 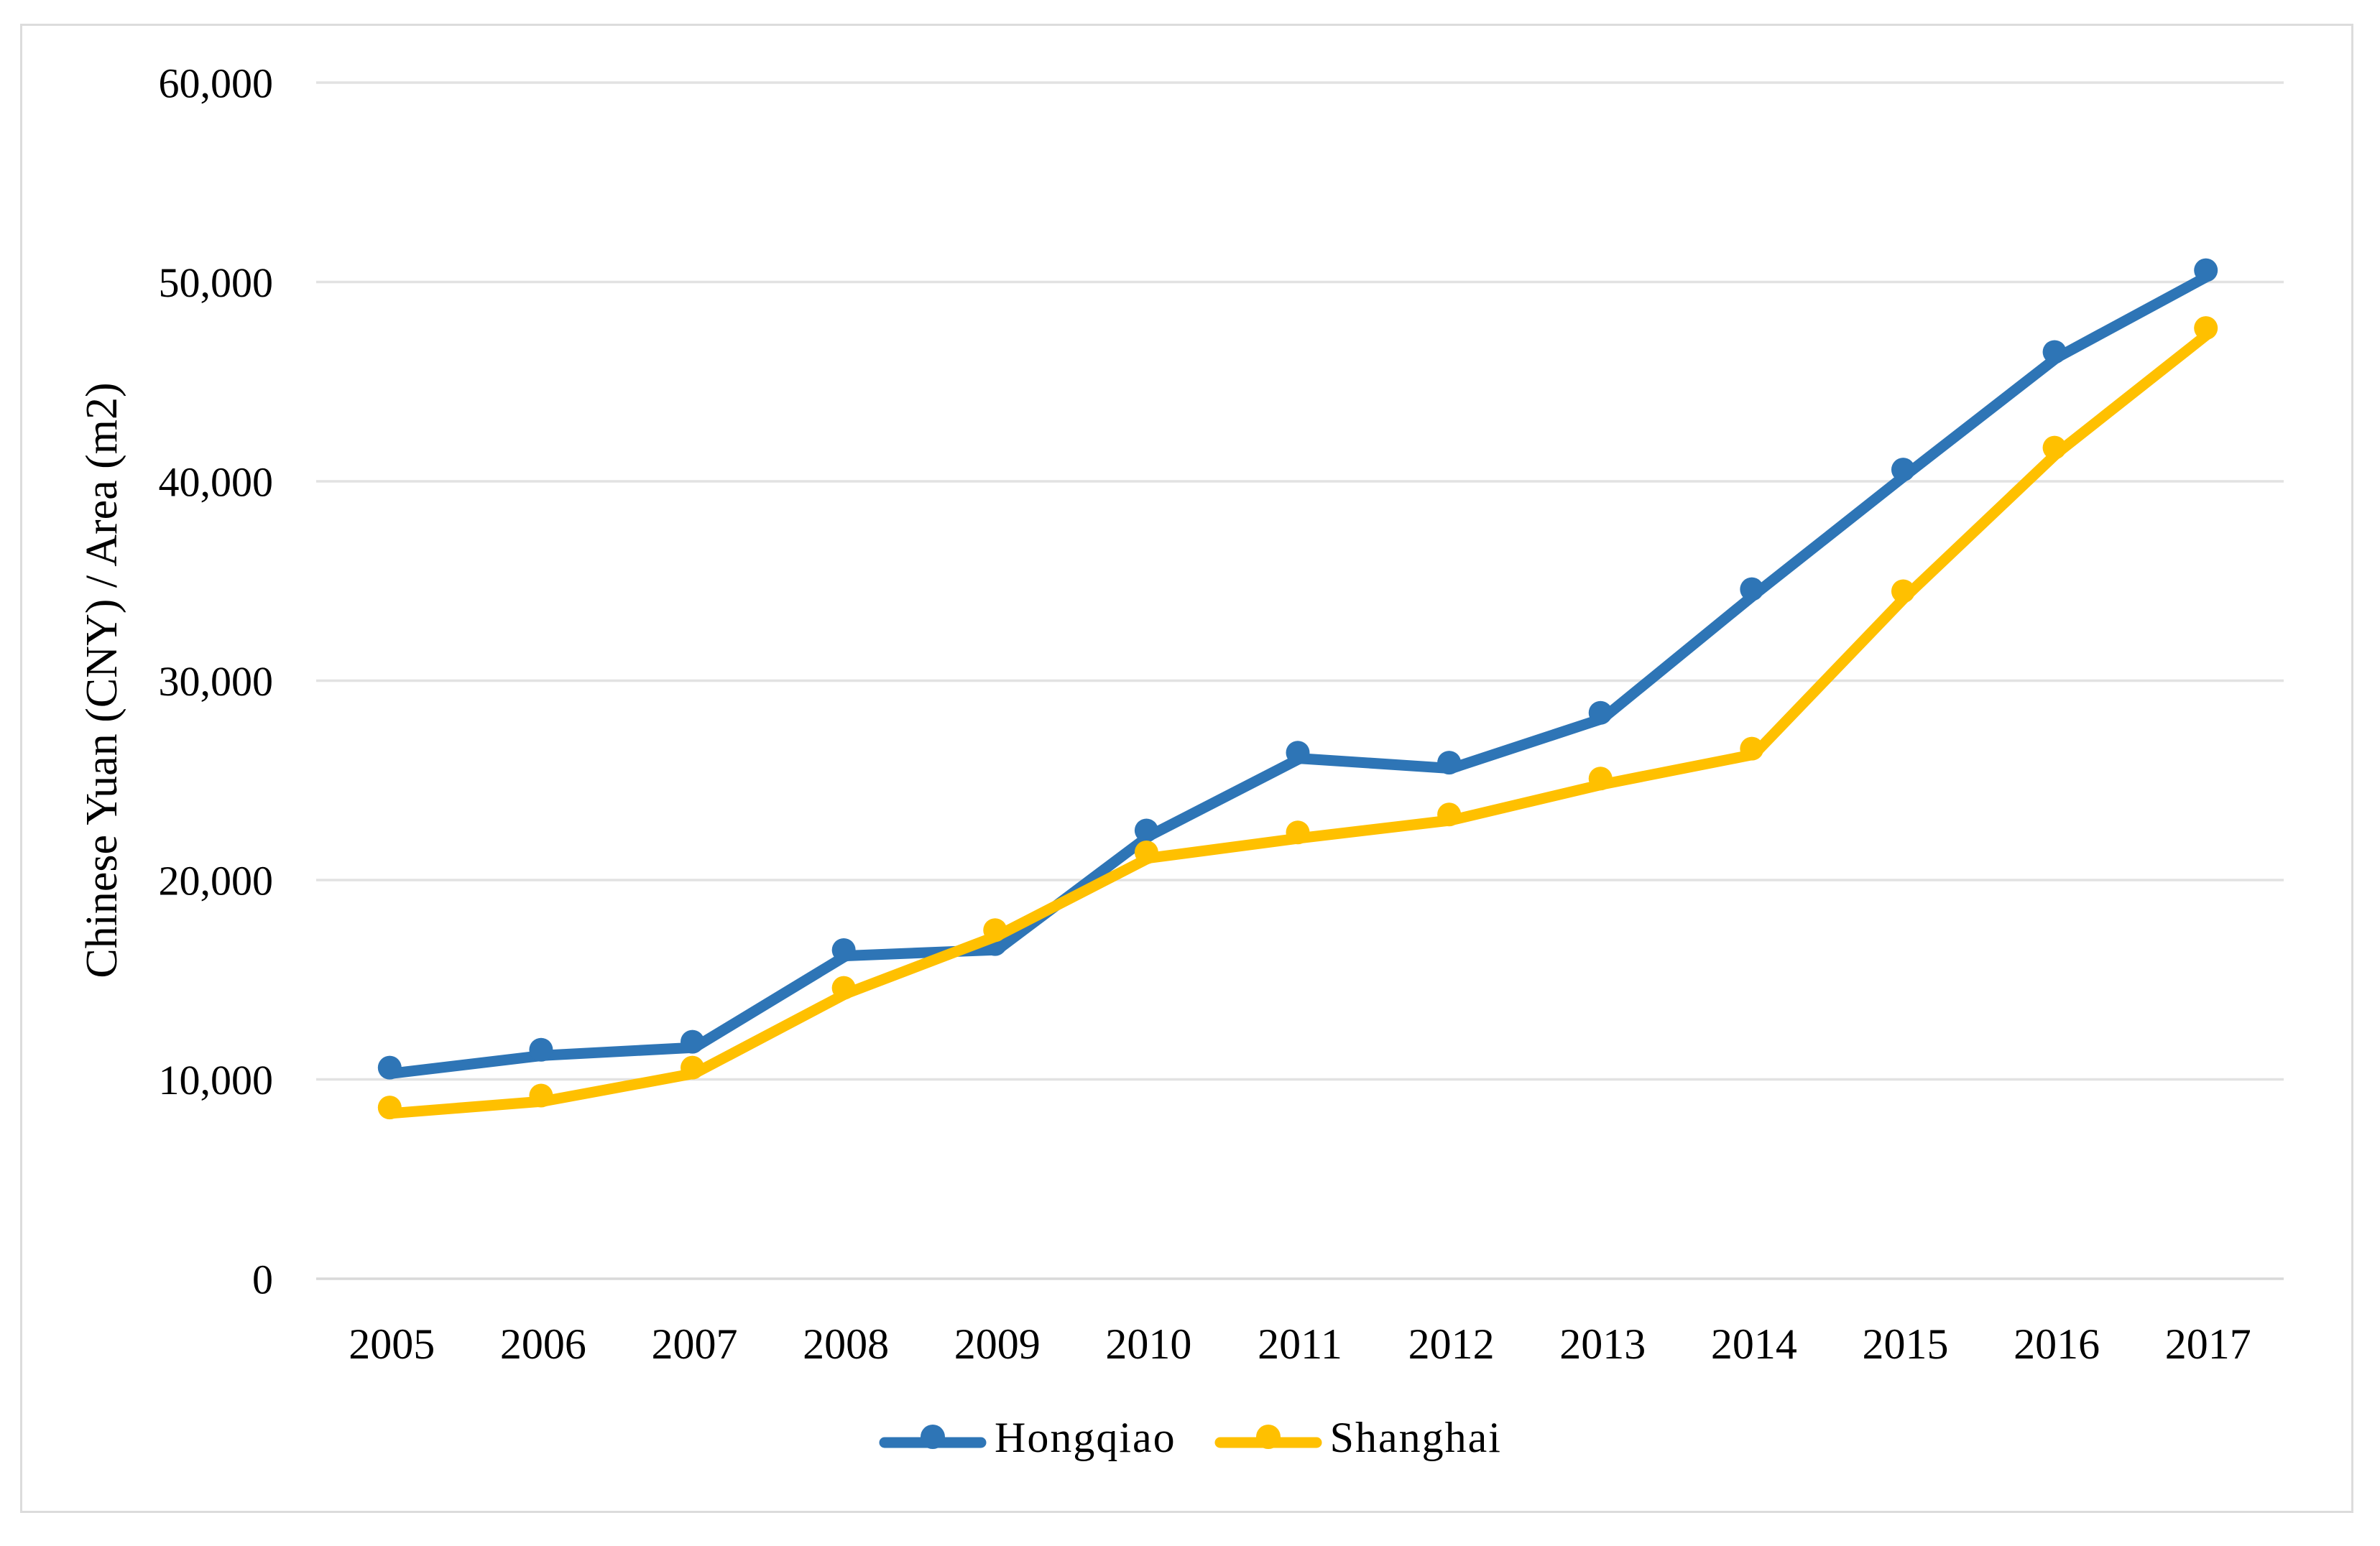 What do you see at coordinates (1905, 1344) in the screenshot?
I see `x-tick-label: 2015` at bounding box center [1905, 1344].